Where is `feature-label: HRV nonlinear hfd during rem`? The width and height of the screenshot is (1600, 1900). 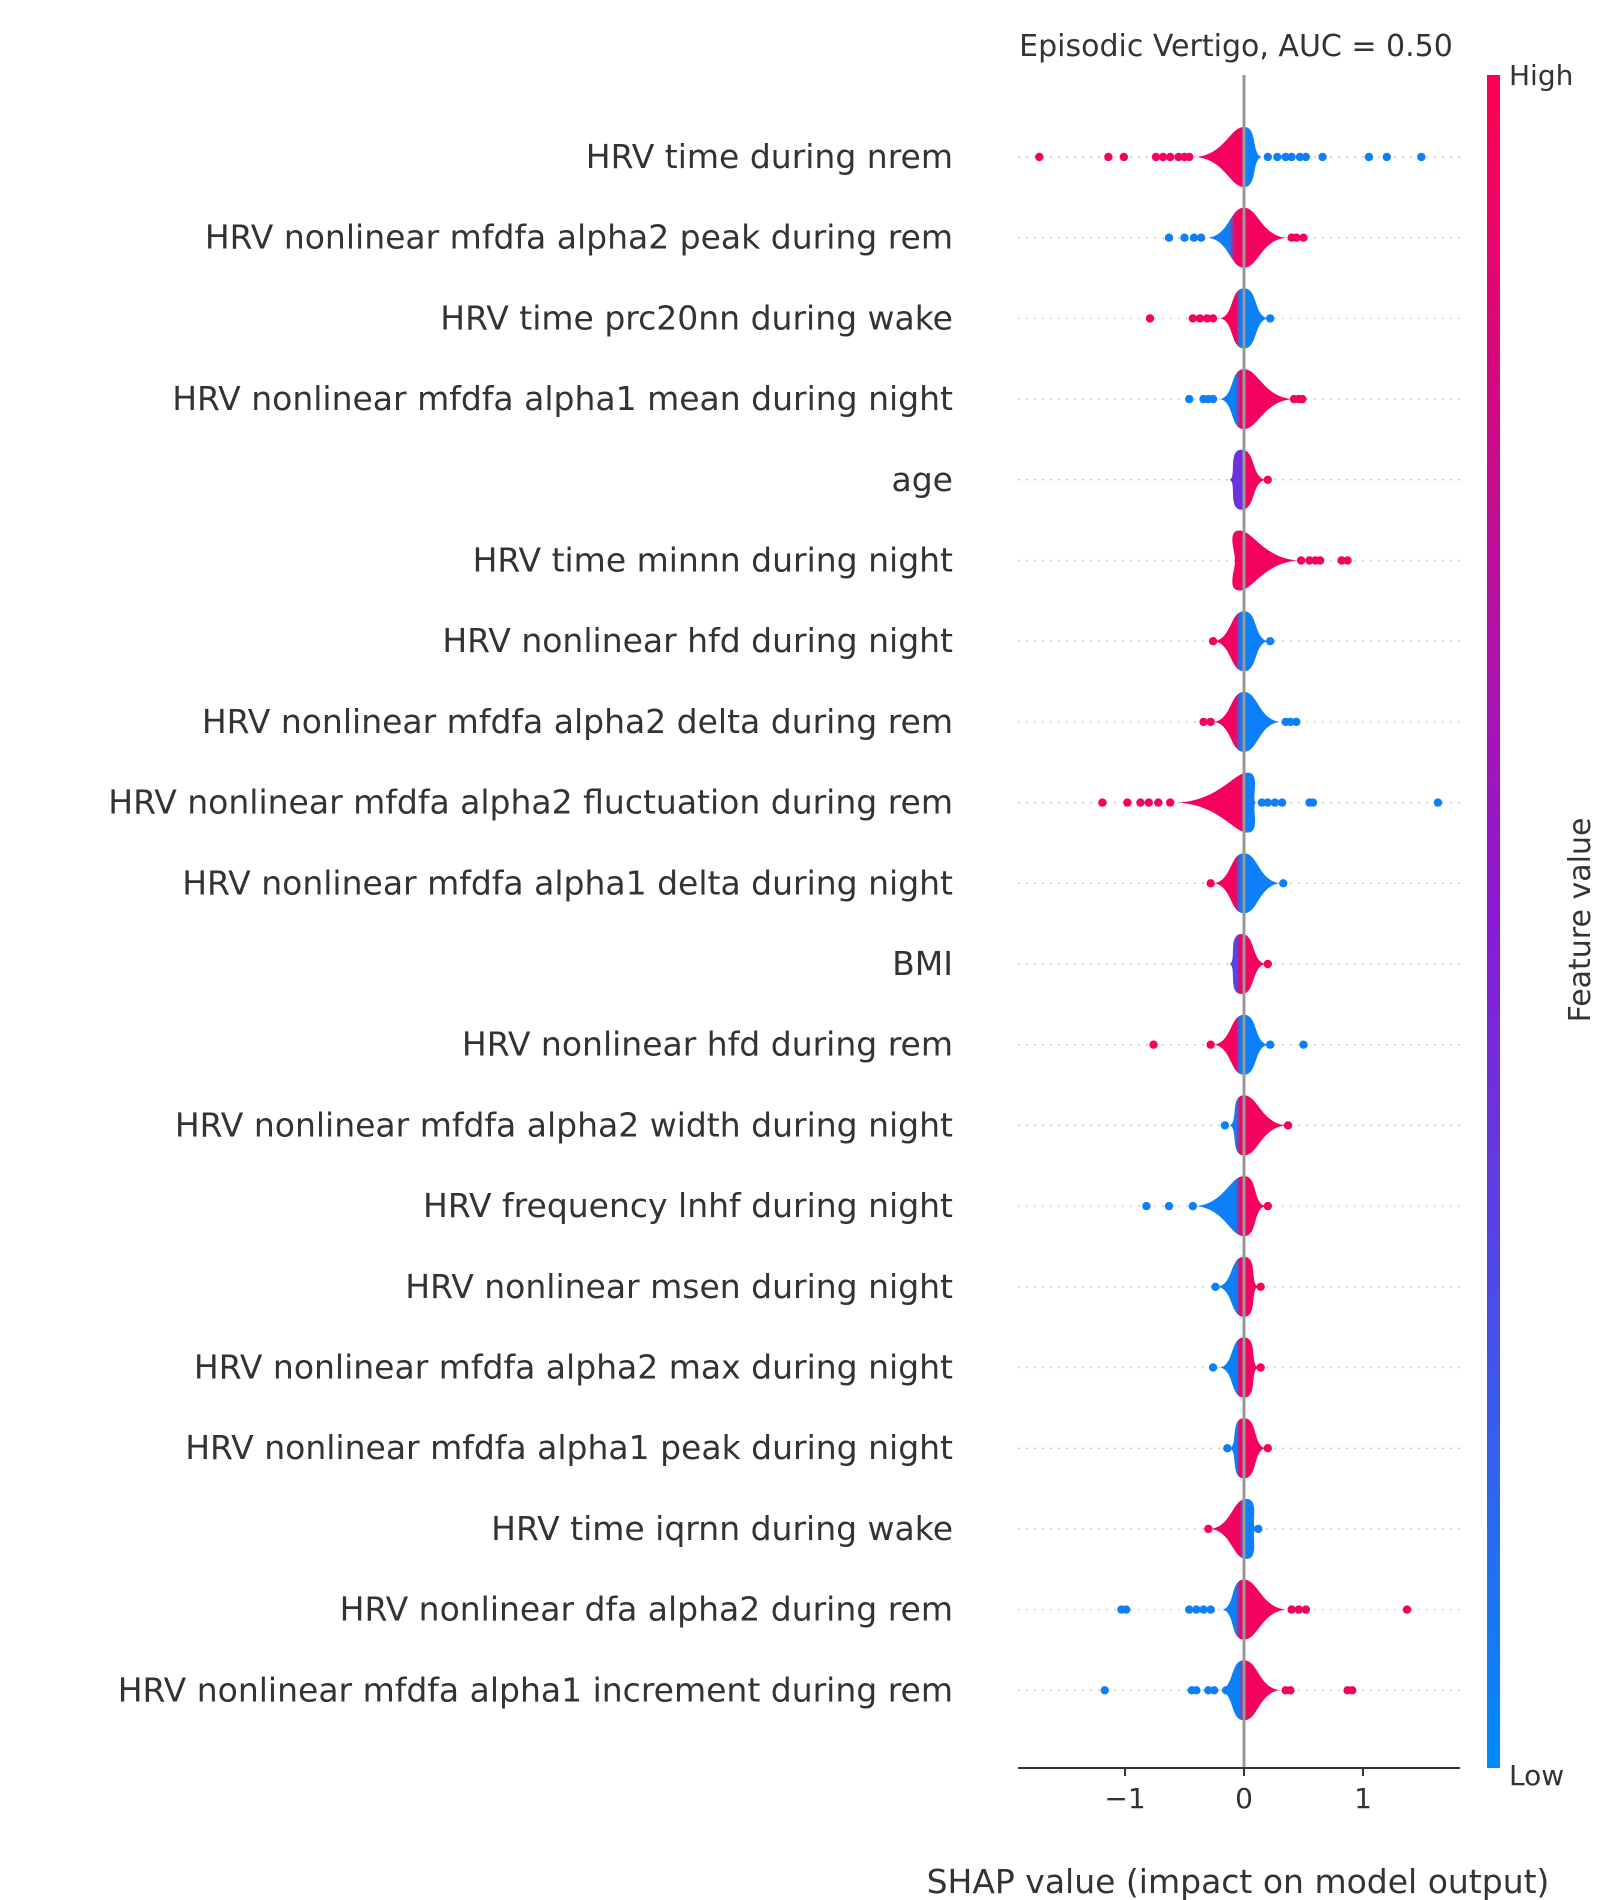 feature-label: HRV nonlinear hfd during rem is located at coordinates (707, 1044).